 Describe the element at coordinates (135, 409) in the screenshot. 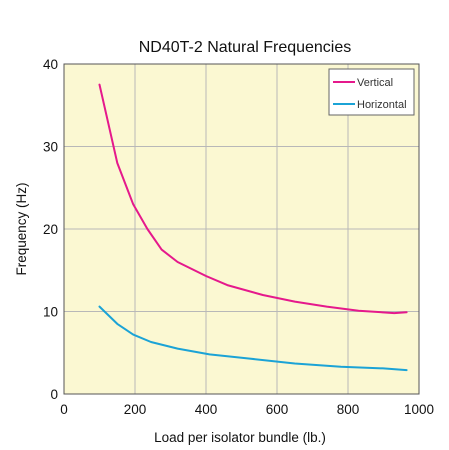

I see `x-tick-label: 200` at that location.